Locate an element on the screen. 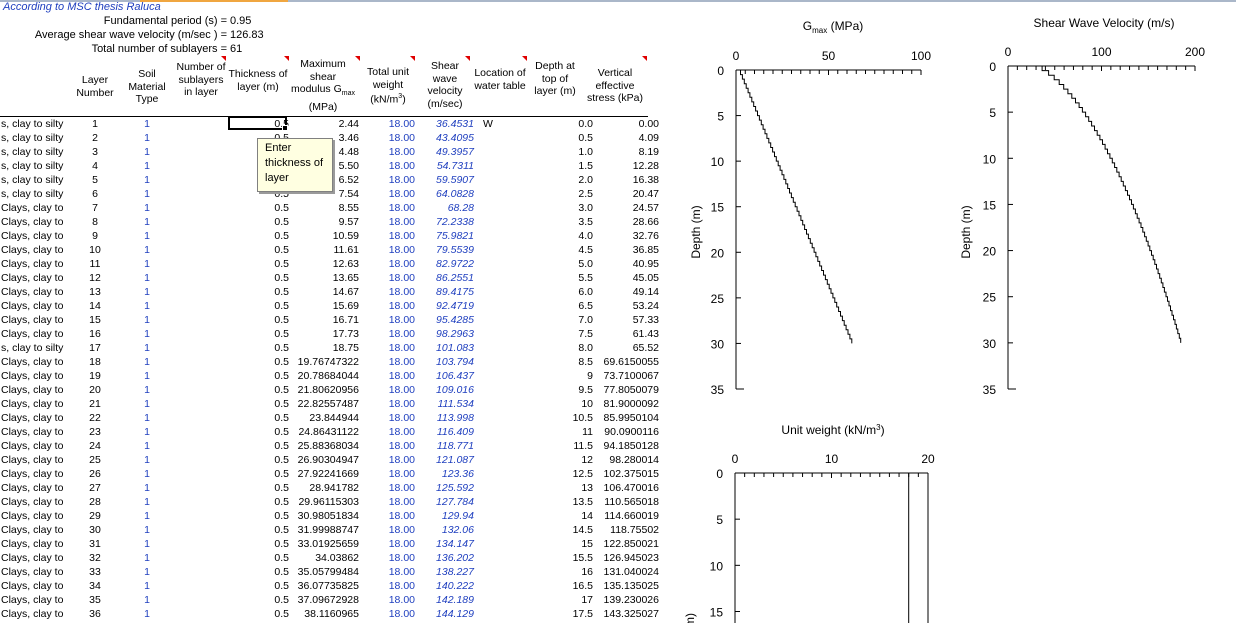  cell-vertical-stress: 126.945023 is located at coordinates (631, 558).